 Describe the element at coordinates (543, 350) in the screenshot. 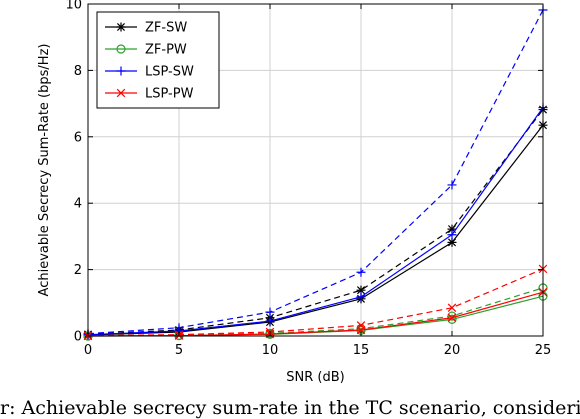

I see `x-tick-label: 25` at that location.